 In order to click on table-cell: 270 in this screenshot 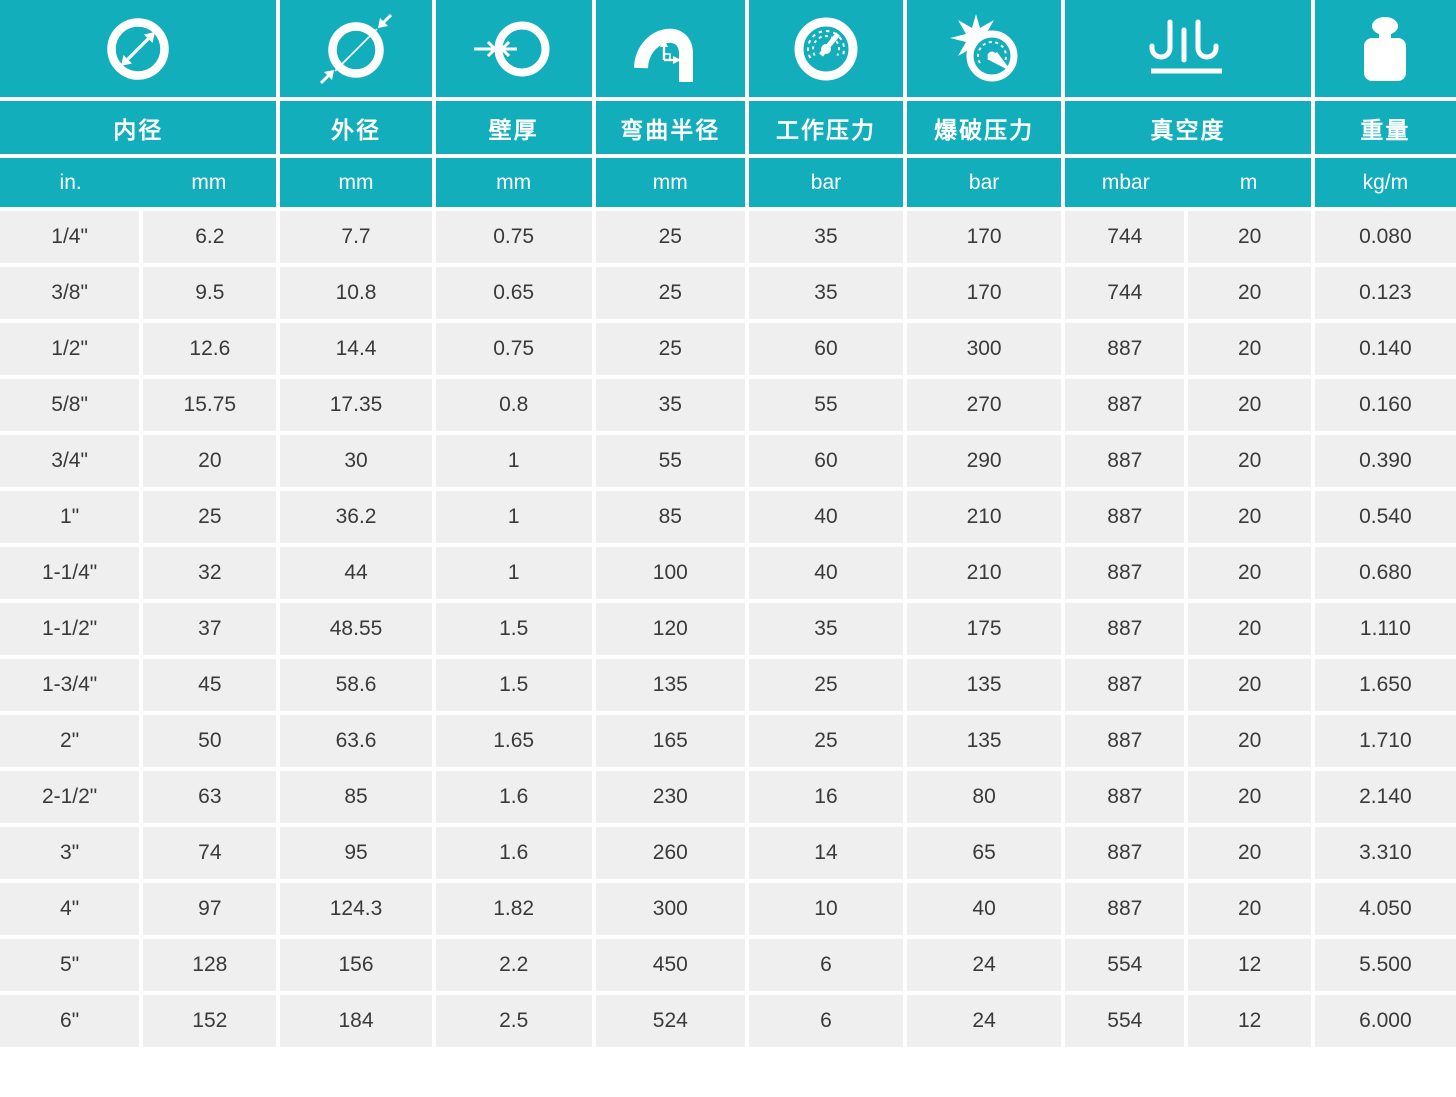, I will do `click(984, 405)`.